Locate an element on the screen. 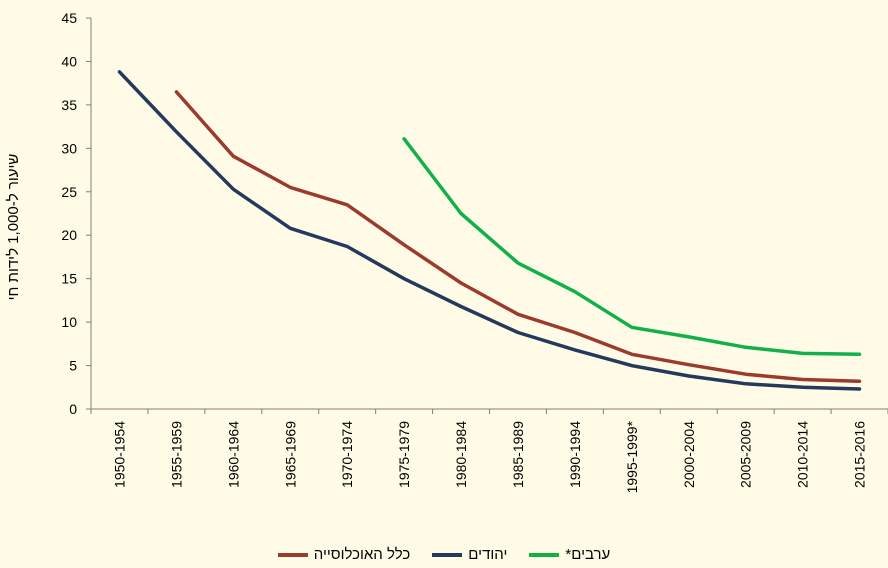 The height and width of the screenshot is (568, 888). x-tick-label: 1965-1969 is located at coordinates (290, 454).